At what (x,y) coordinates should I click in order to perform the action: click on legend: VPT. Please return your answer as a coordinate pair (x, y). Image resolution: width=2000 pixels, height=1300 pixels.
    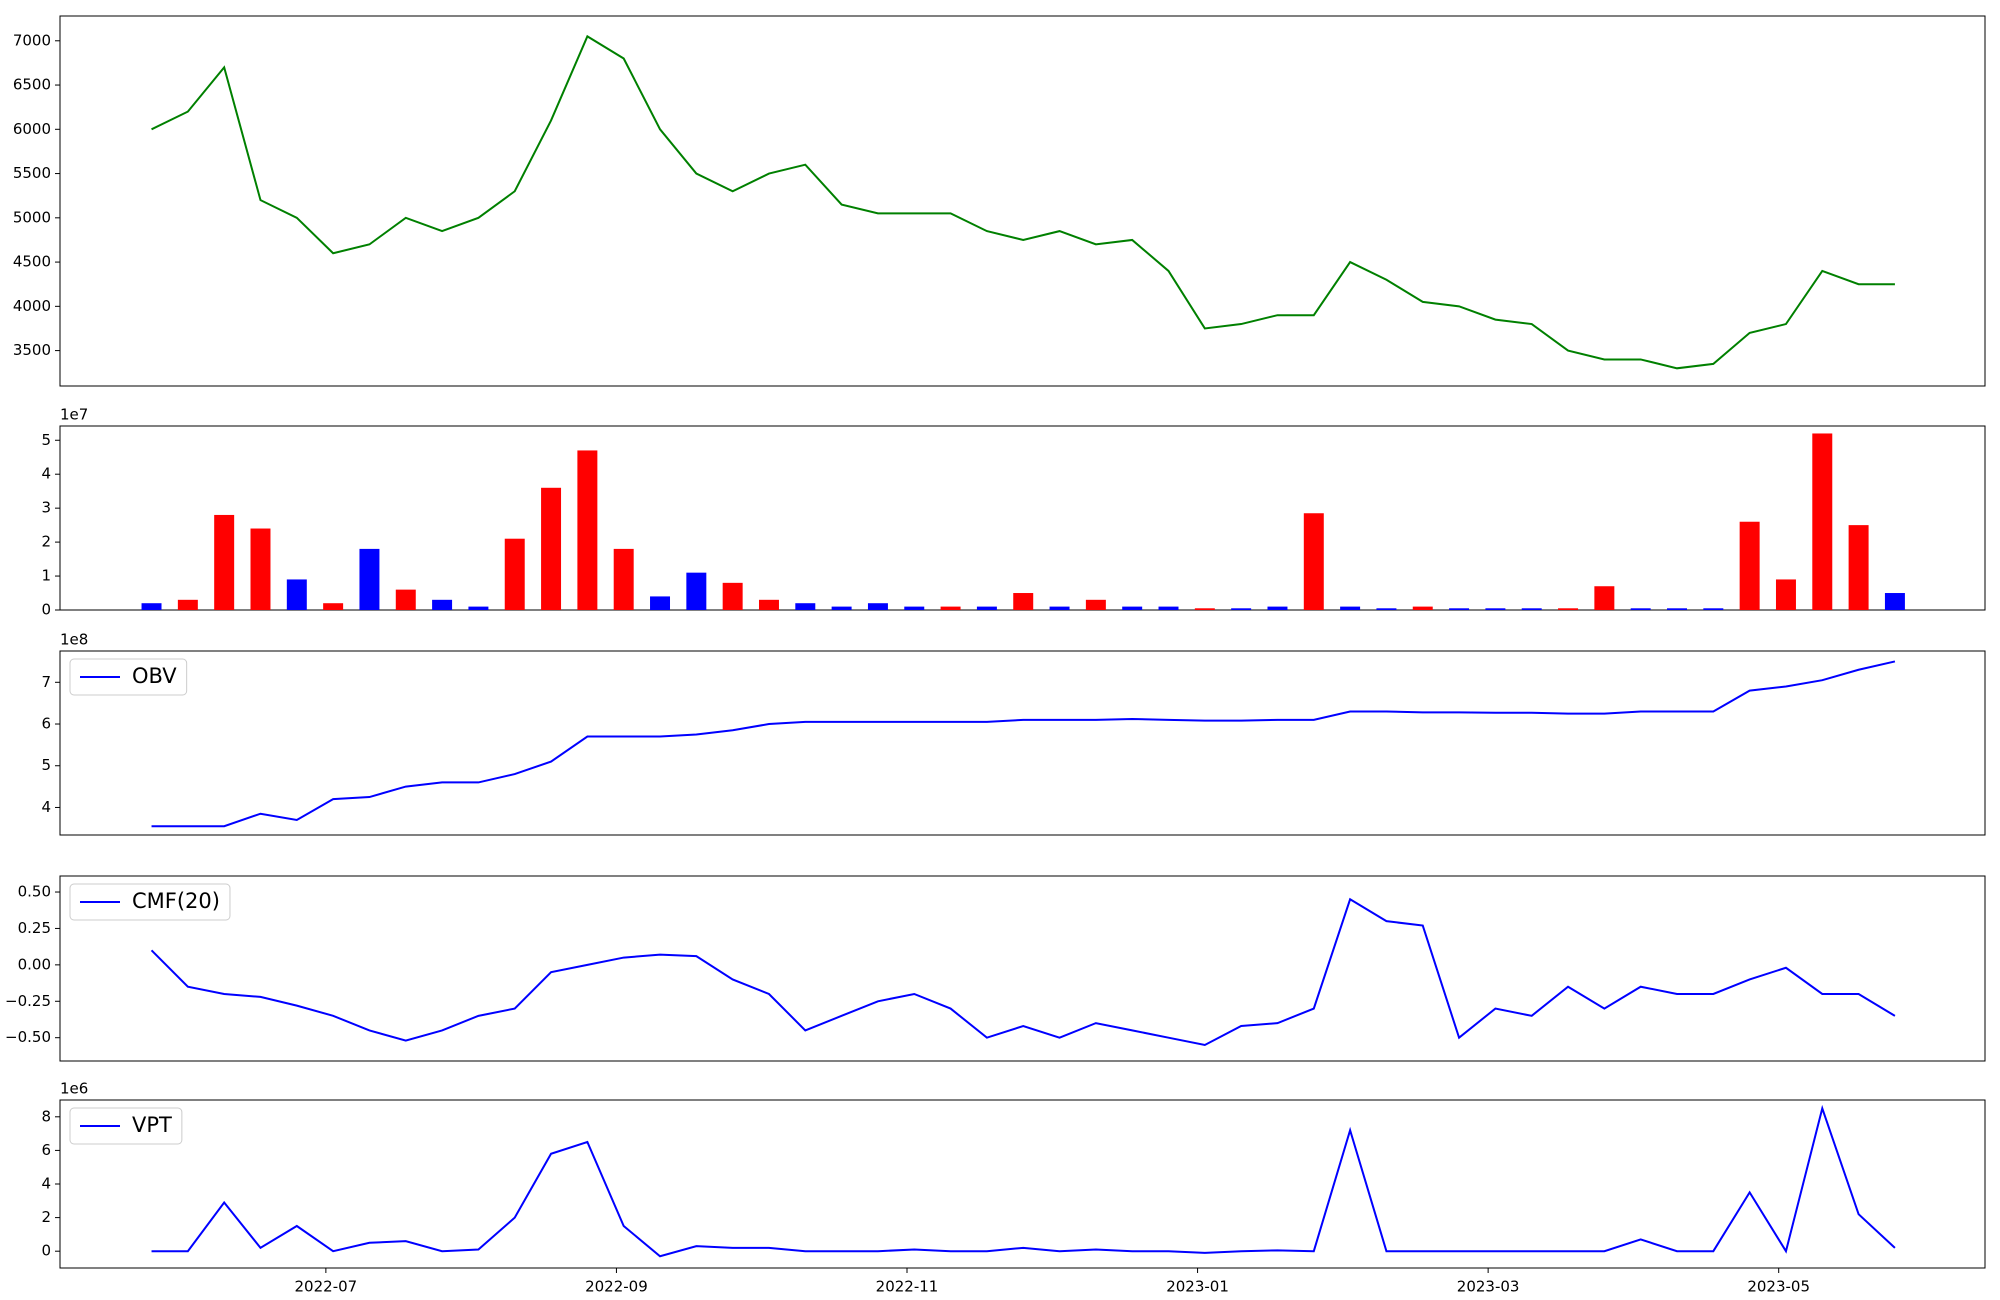
    Looking at the image, I should click on (126, 1126).